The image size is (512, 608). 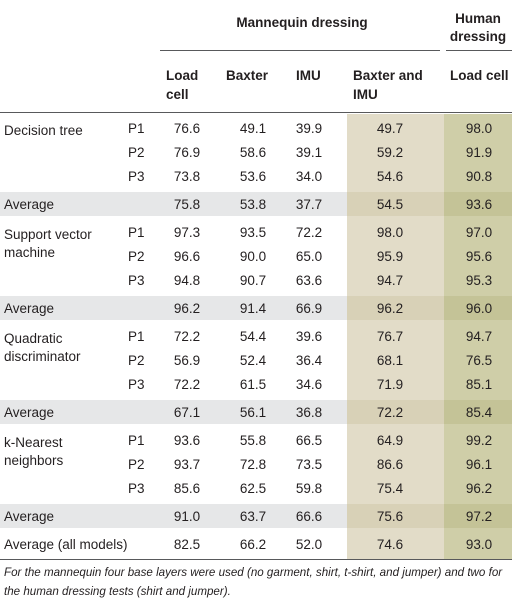 What do you see at coordinates (390, 384) in the screenshot?
I see `value-cell: 71.9` at bounding box center [390, 384].